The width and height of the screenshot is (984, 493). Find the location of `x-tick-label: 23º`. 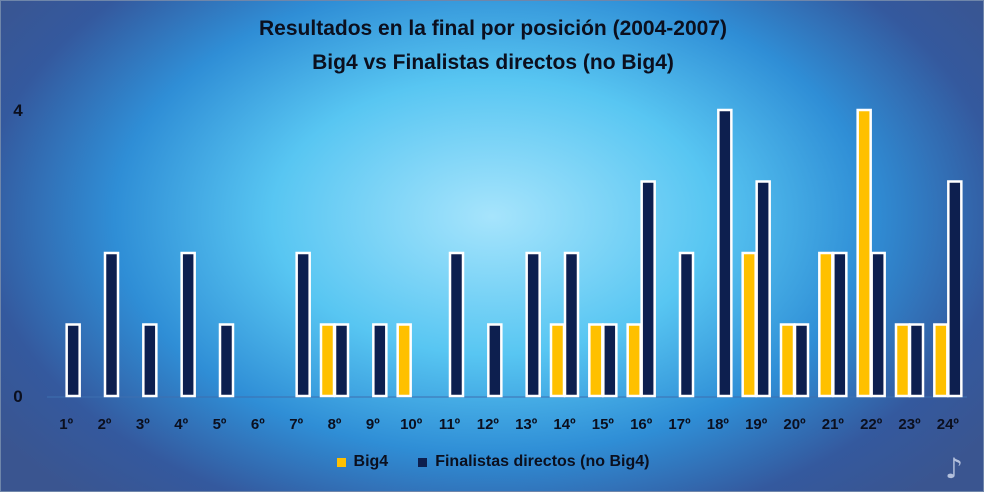

x-tick-label: 23º is located at coordinates (909, 424).